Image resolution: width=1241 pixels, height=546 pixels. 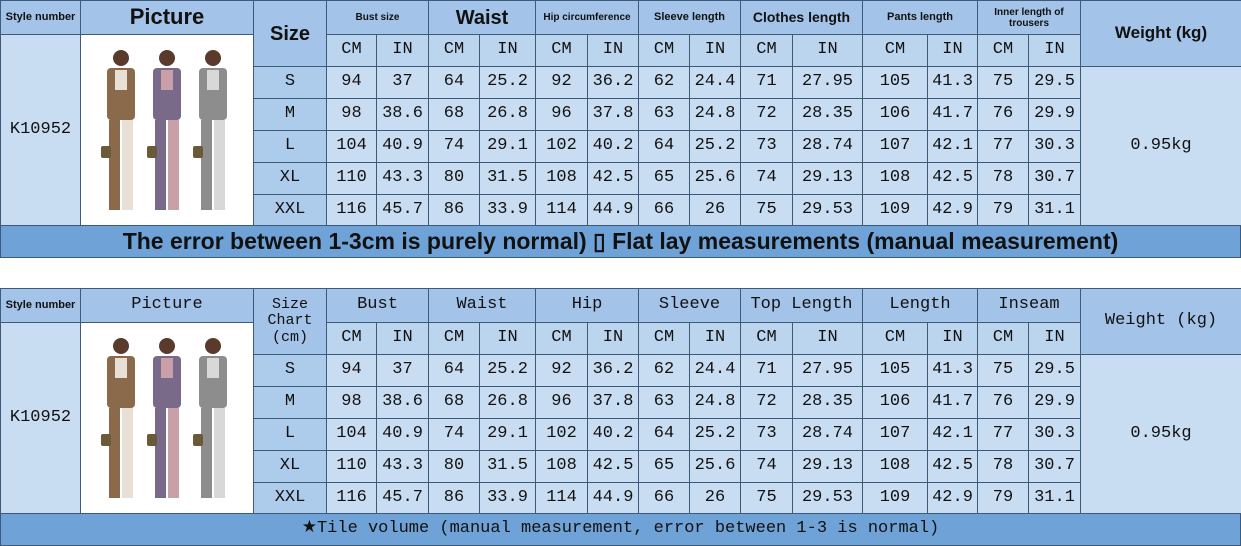 What do you see at coordinates (801, 305) in the screenshot?
I see `measure-header: Top Length` at bounding box center [801, 305].